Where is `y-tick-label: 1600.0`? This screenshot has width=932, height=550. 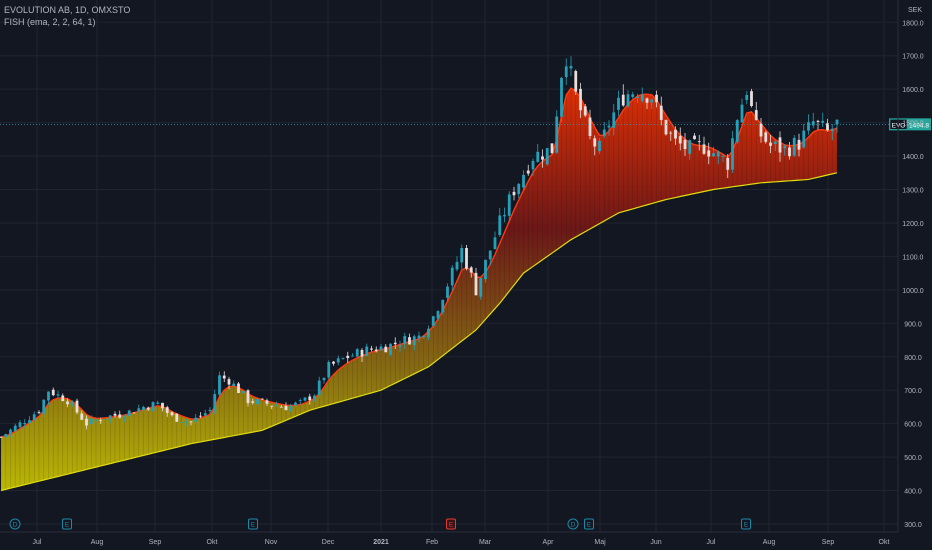
y-tick-label: 1600.0 is located at coordinates (913, 90).